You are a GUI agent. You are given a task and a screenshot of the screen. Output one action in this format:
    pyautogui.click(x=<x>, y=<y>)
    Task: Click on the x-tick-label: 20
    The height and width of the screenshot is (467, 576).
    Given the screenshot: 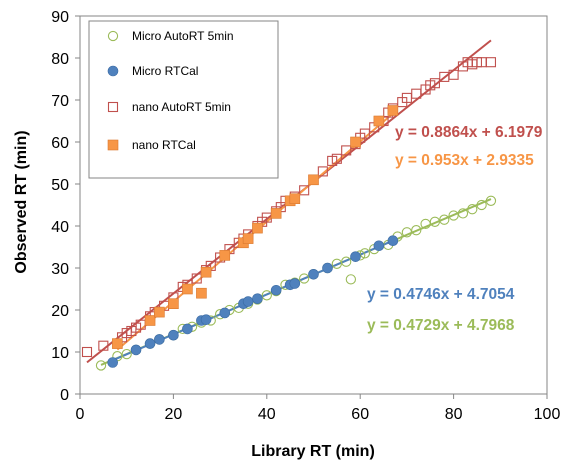 What is the action you would take?
    pyautogui.click(x=174, y=414)
    